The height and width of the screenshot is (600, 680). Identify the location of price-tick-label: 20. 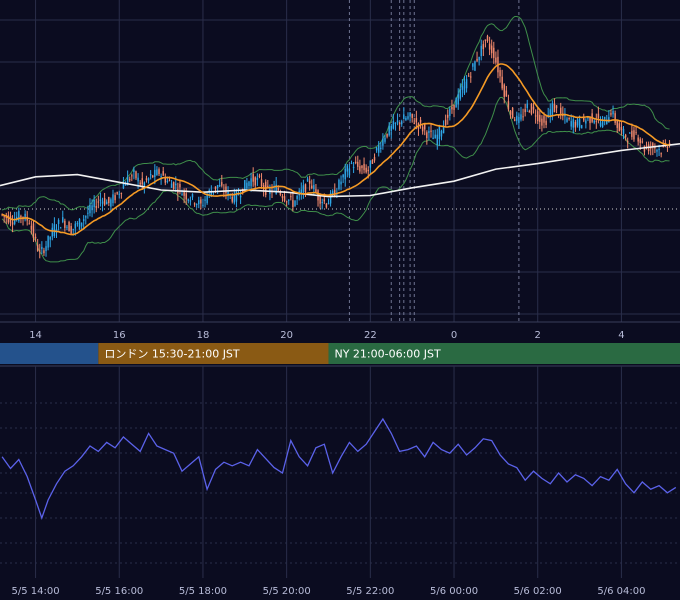
(286, 335).